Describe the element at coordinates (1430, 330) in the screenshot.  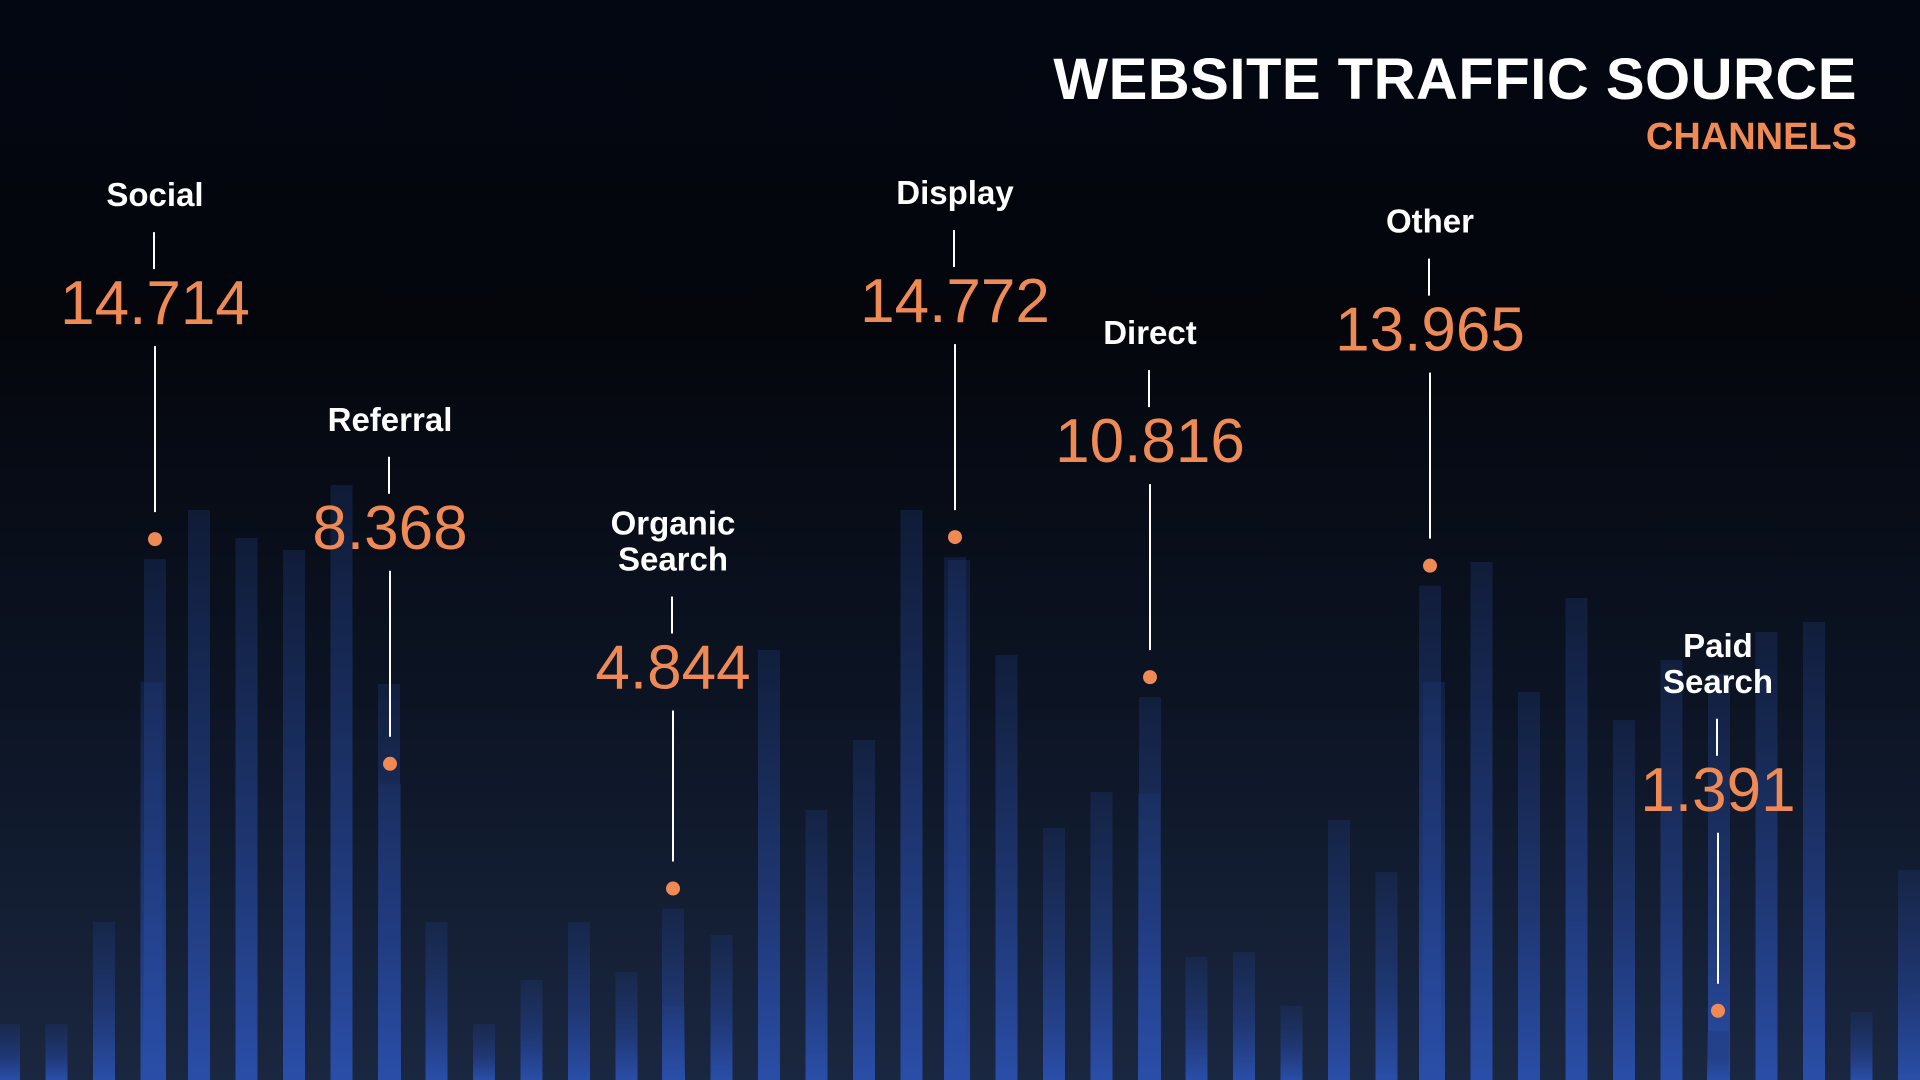
I see `value-label: 13.965` at that location.